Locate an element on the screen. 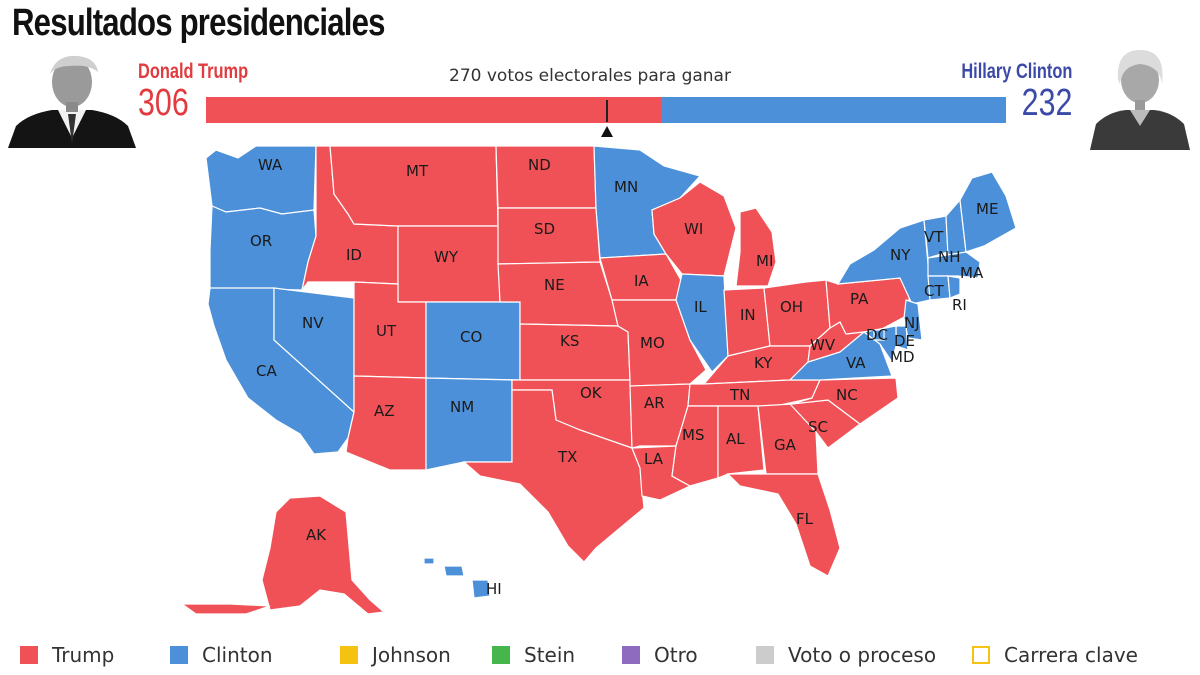  clinton-electoral-votes: 232 is located at coordinates (1046, 103).